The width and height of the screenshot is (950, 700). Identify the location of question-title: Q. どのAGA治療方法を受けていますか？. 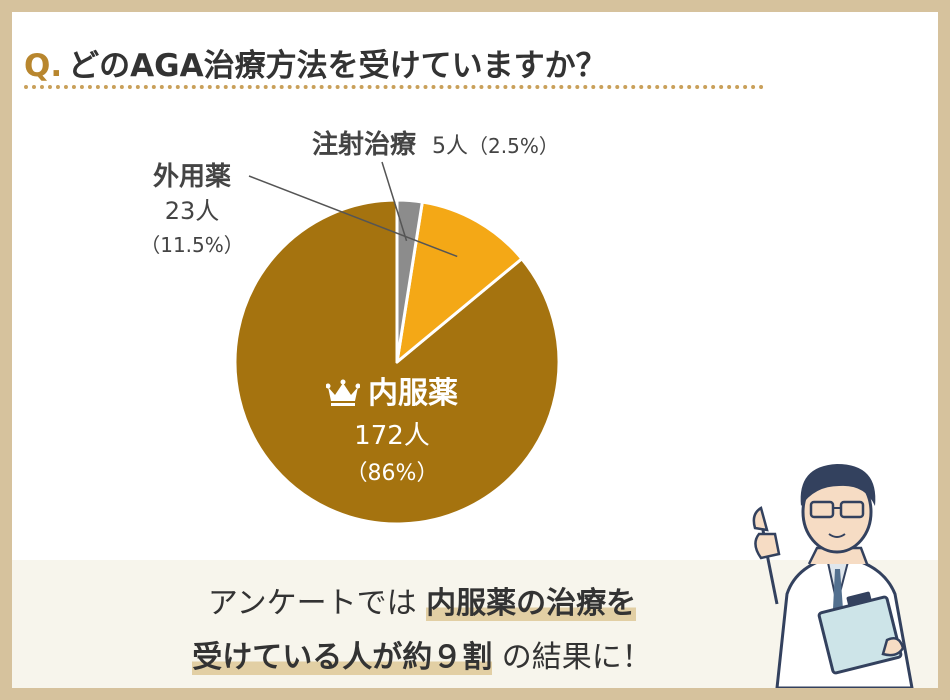
(315, 62).